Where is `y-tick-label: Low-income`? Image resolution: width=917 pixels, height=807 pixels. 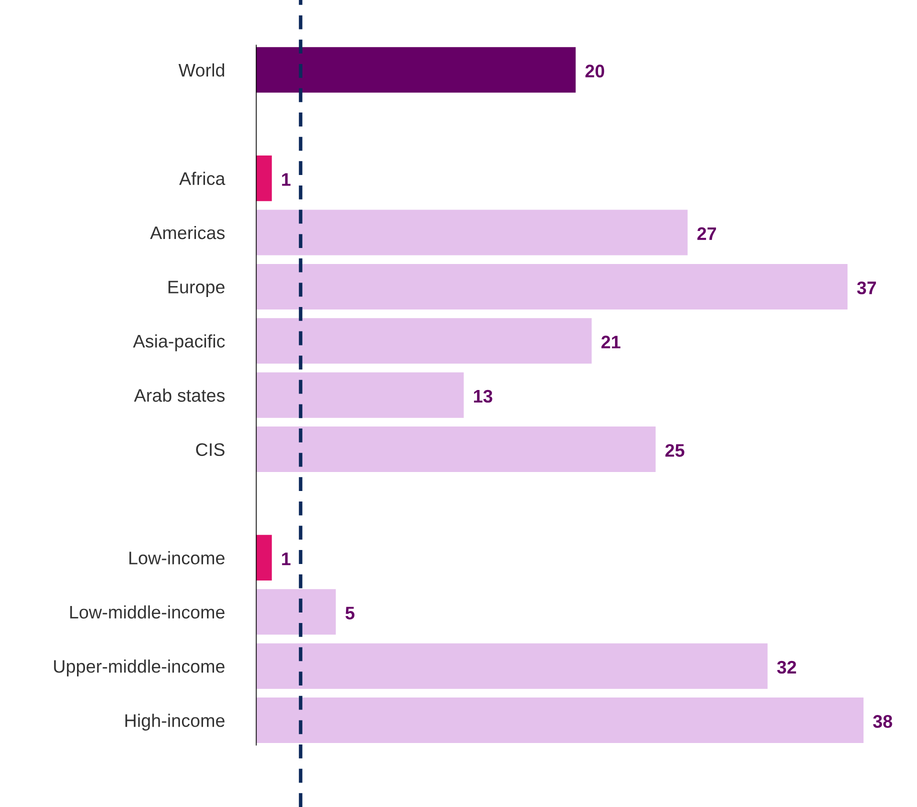 y-tick-label: Low-income is located at coordinates (176, 557).